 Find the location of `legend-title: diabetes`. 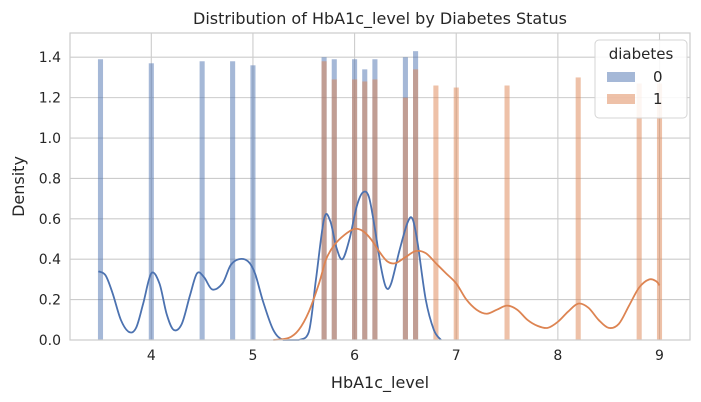

legend-title: diabetes is located at coordinates (641, 54).